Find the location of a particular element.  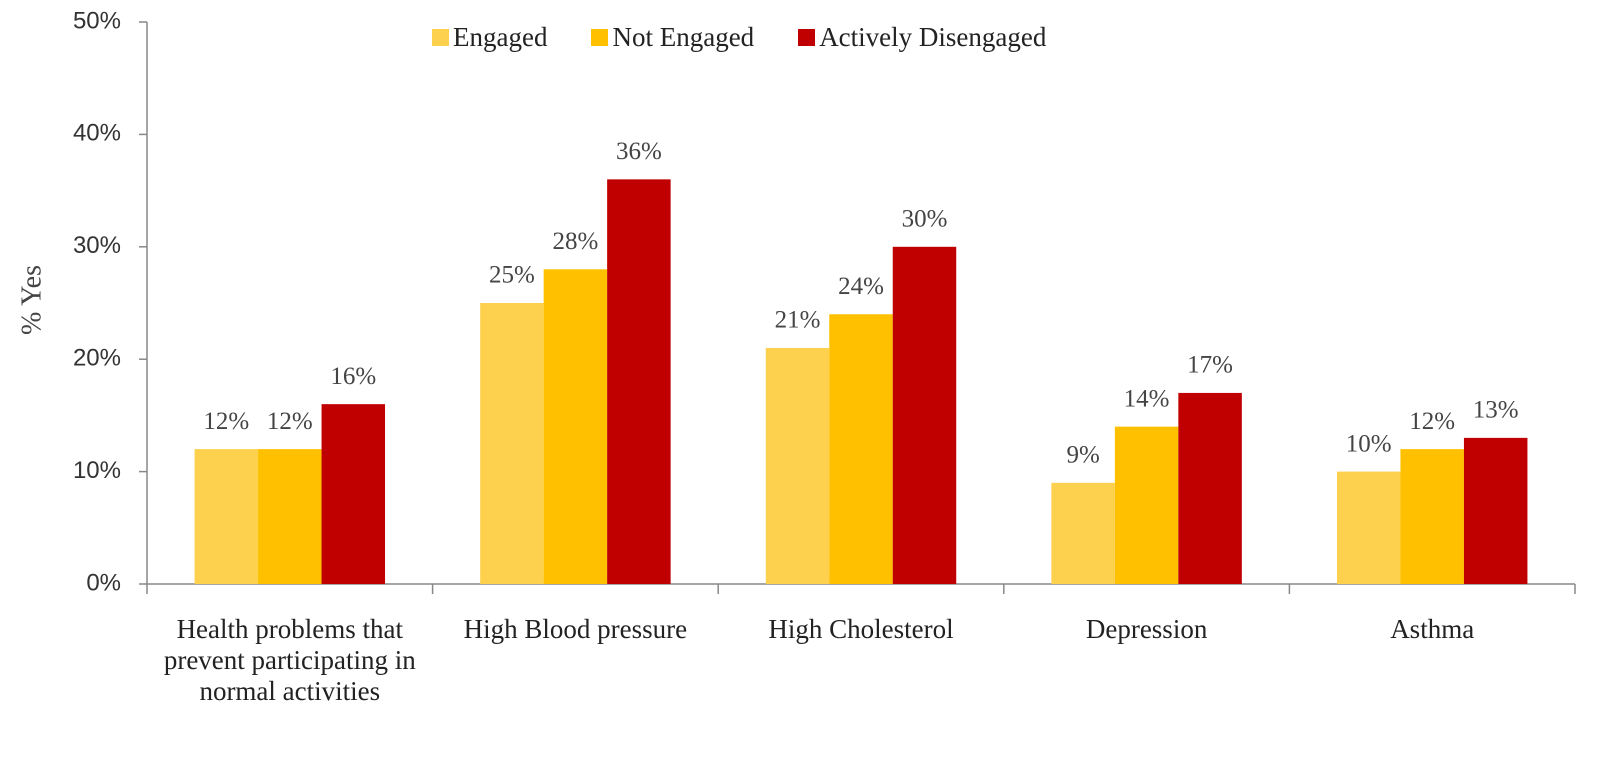

data-label: 36% is located at coordinates (639, 151).